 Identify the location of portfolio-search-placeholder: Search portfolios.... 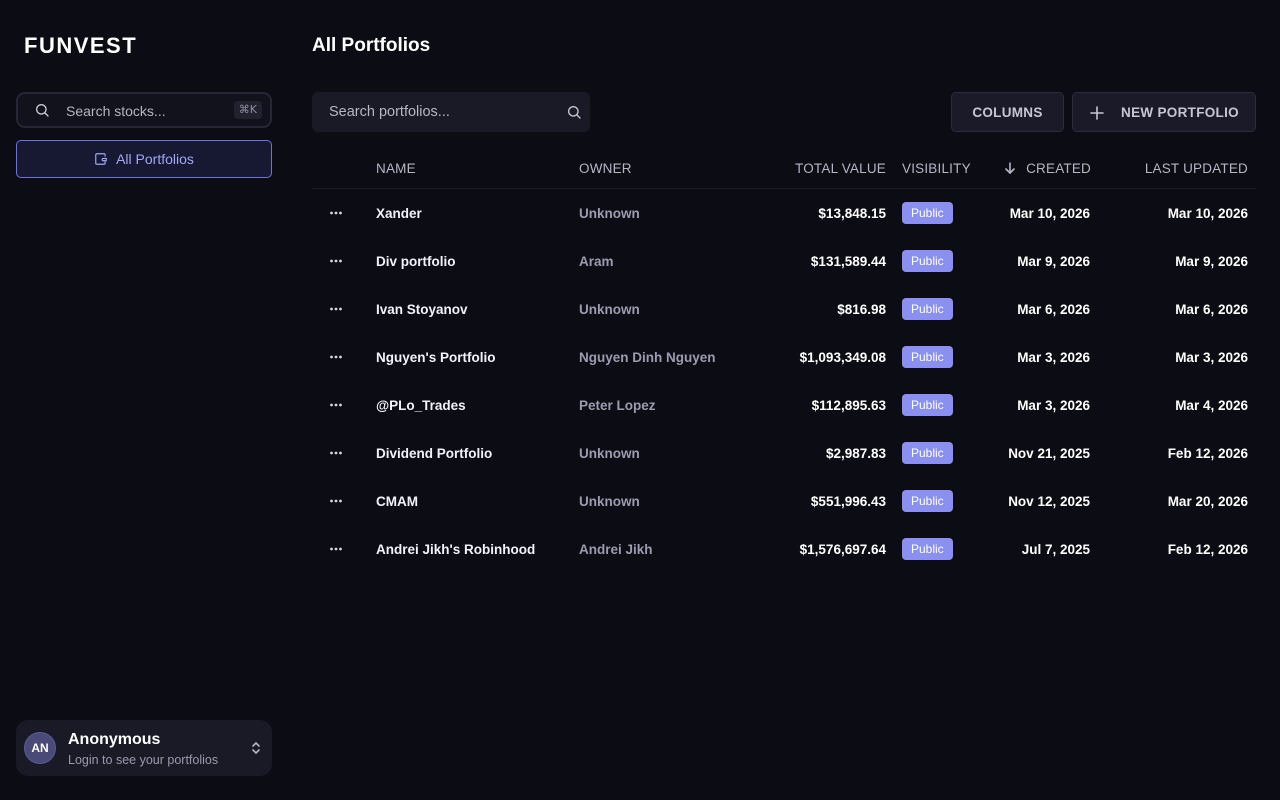
(389, 112).